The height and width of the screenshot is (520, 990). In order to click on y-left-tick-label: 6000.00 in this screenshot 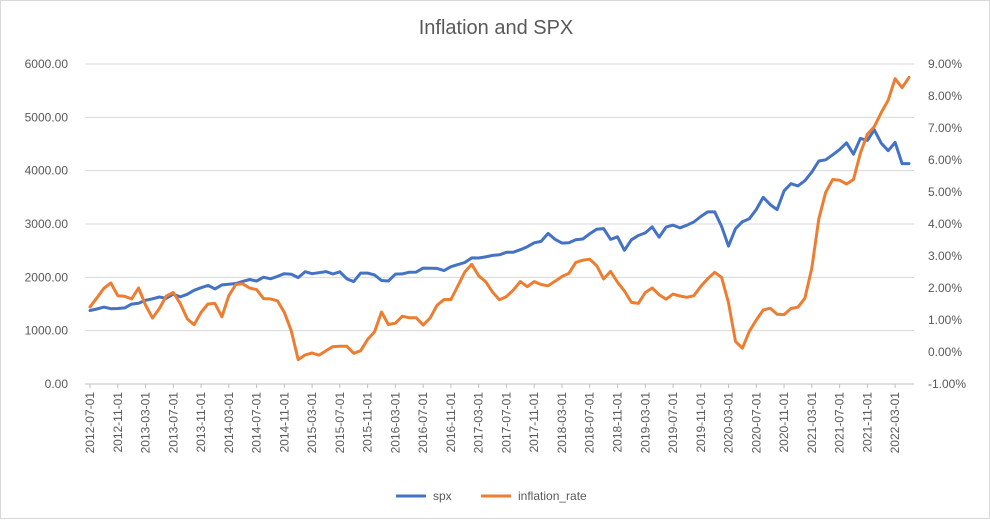, I will do `click(47, 64)`.